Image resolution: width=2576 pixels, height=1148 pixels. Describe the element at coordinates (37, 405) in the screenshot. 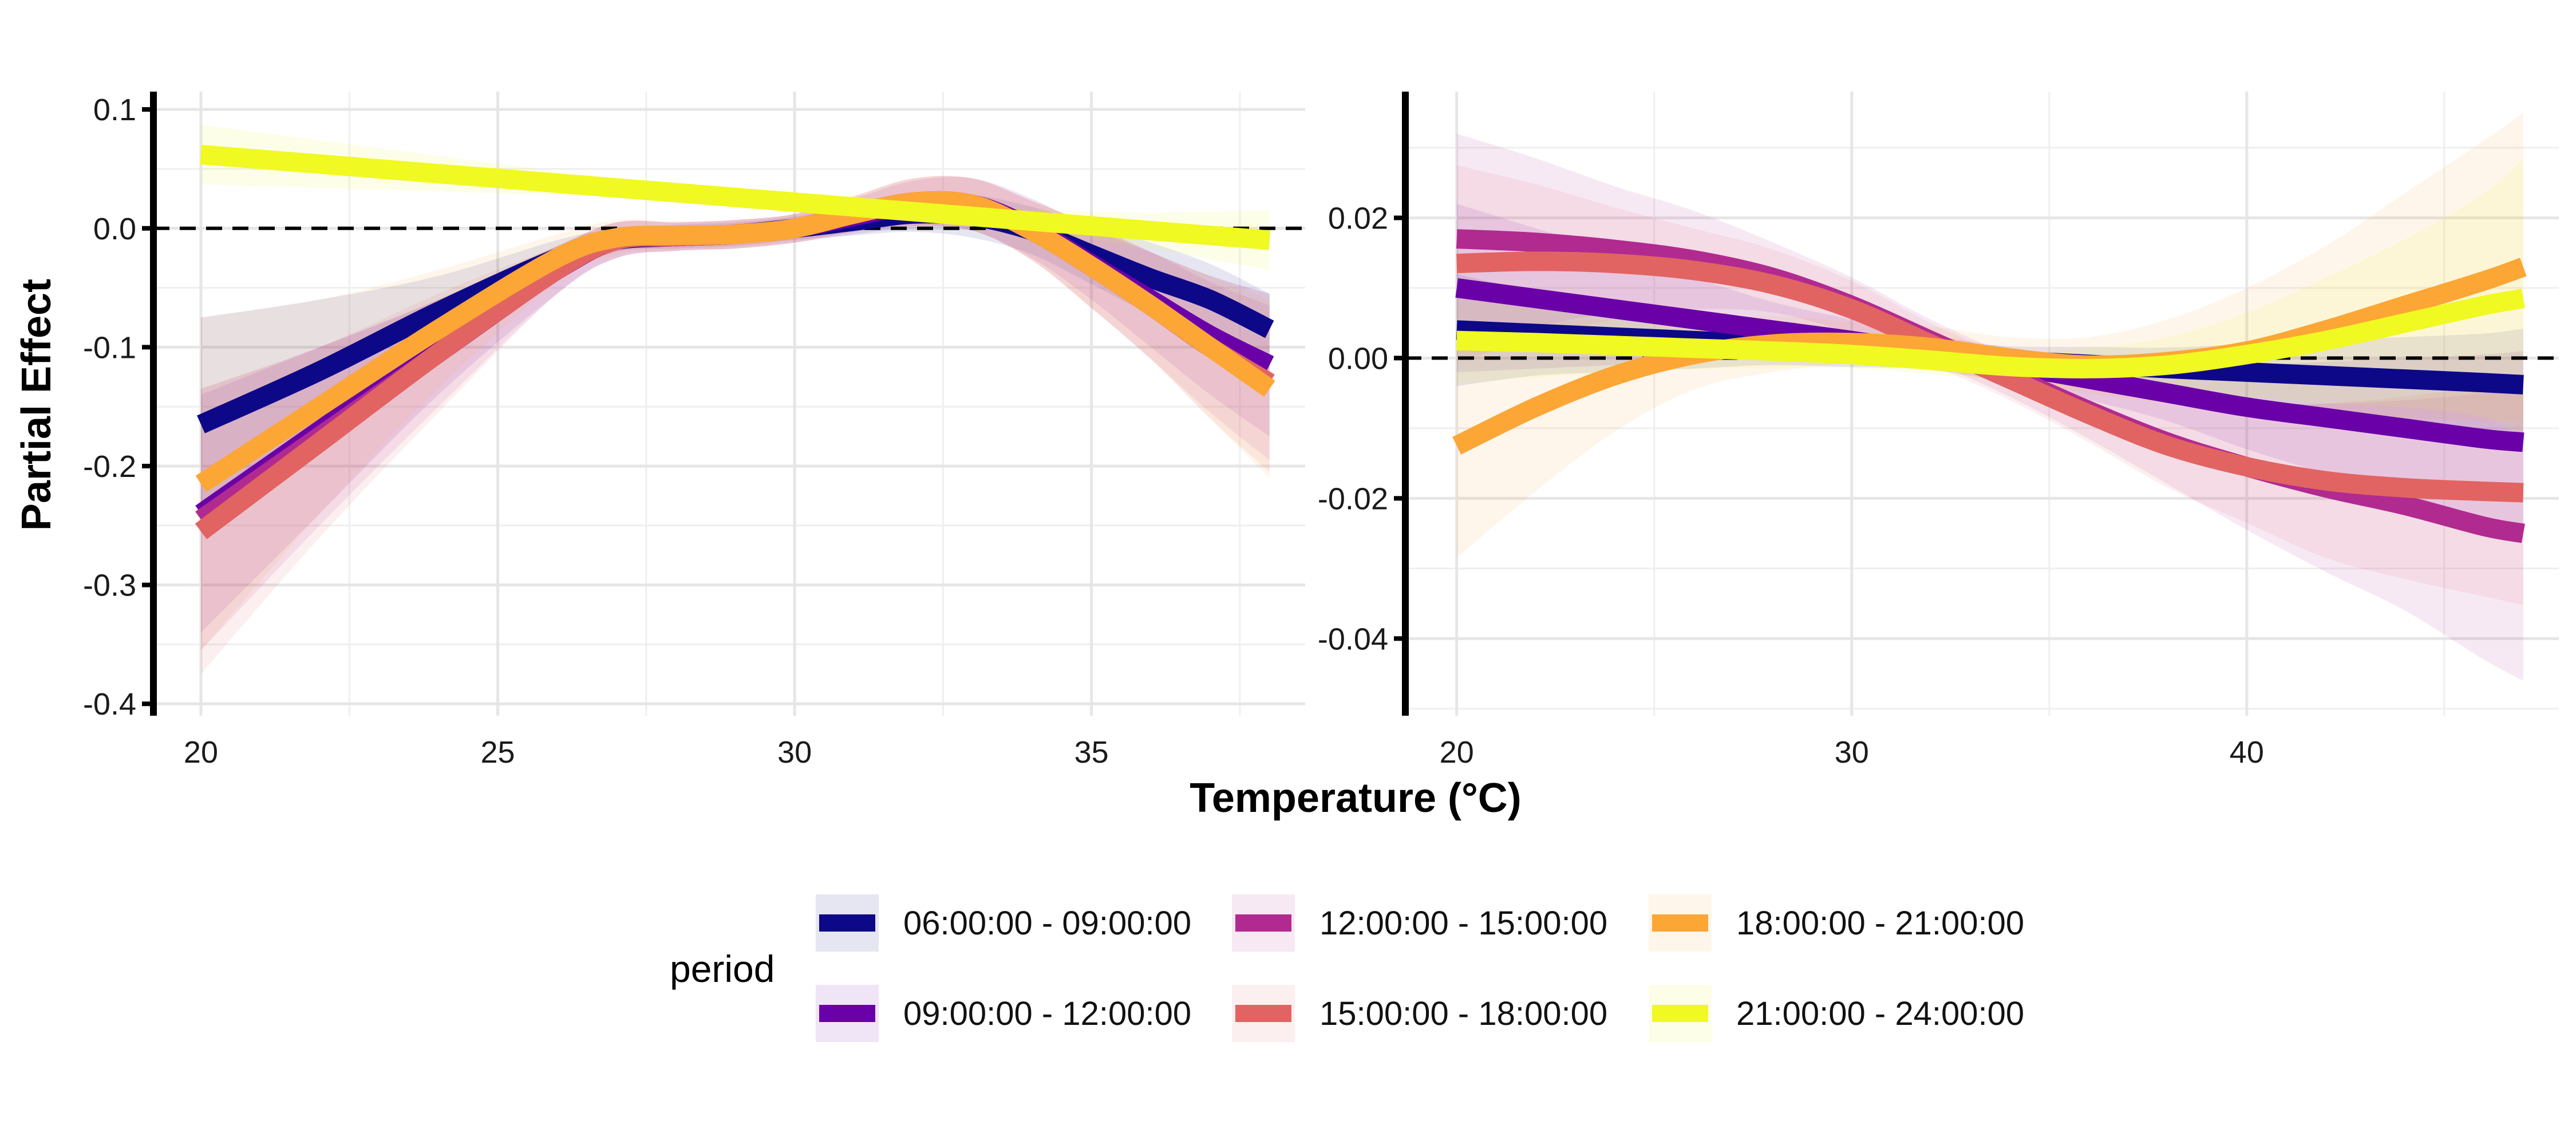

I see `y-axis-title: Partial Effect` at that location.